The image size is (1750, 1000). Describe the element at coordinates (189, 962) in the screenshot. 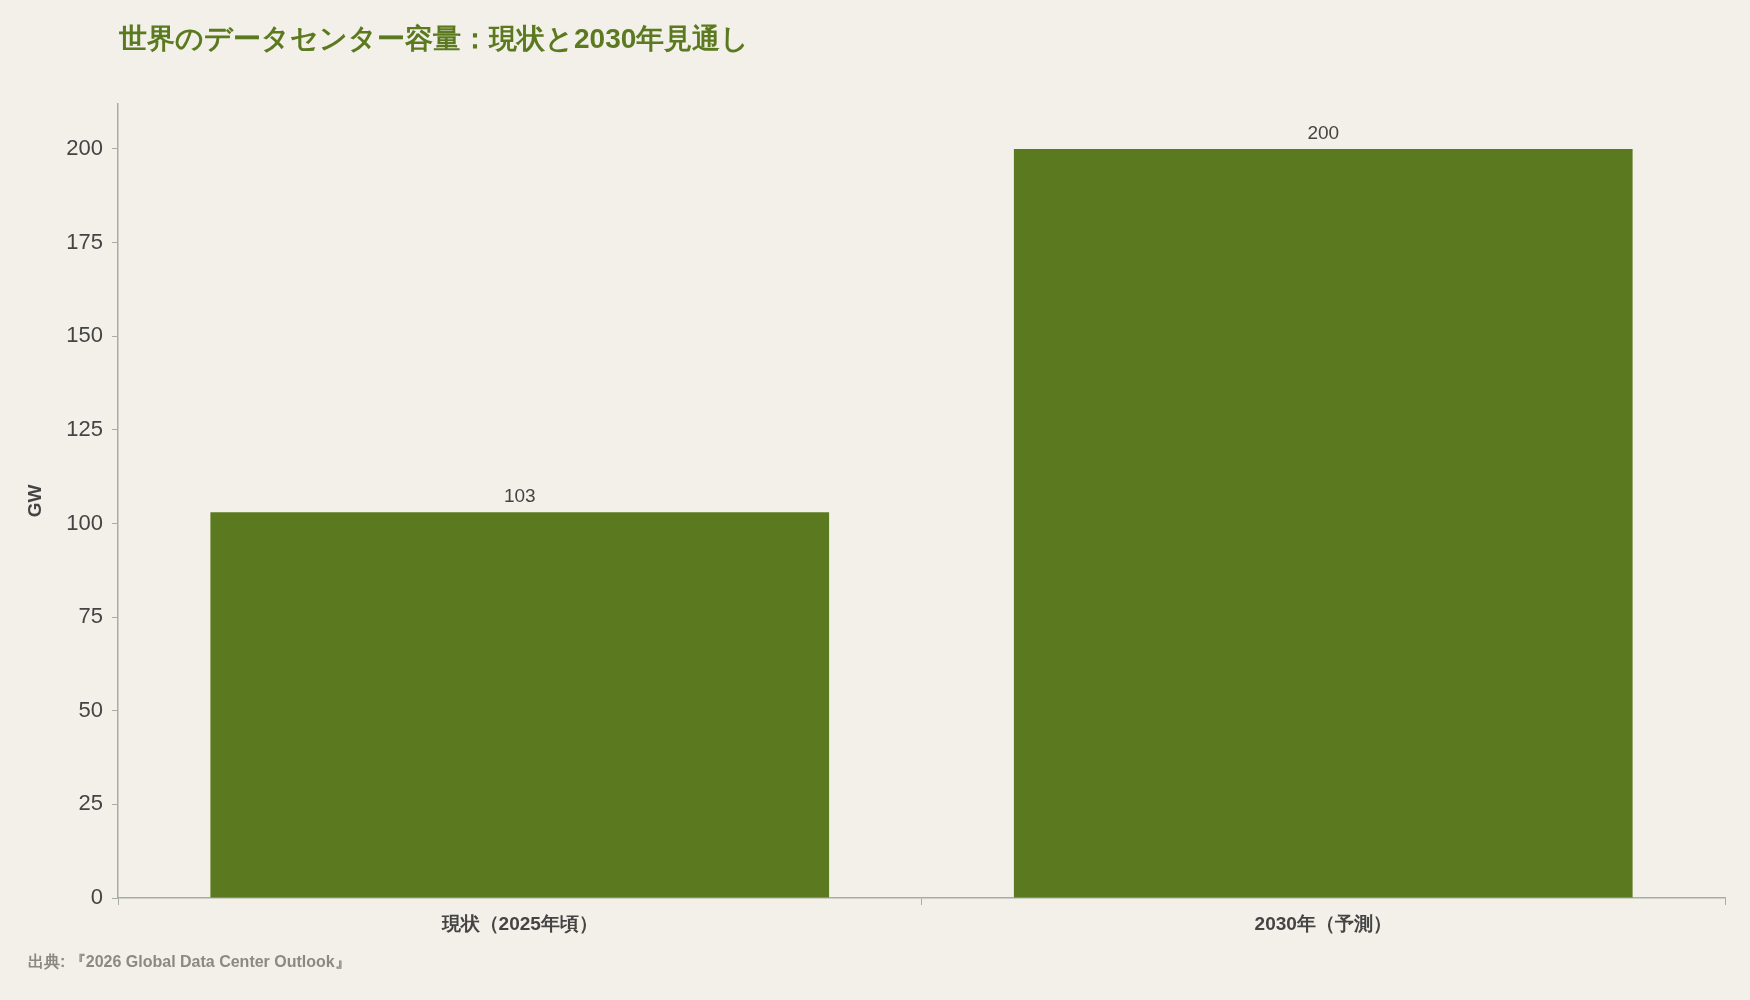

I see `source-note: 出典: 『2026 Global Data Center Outlook』` at that location.